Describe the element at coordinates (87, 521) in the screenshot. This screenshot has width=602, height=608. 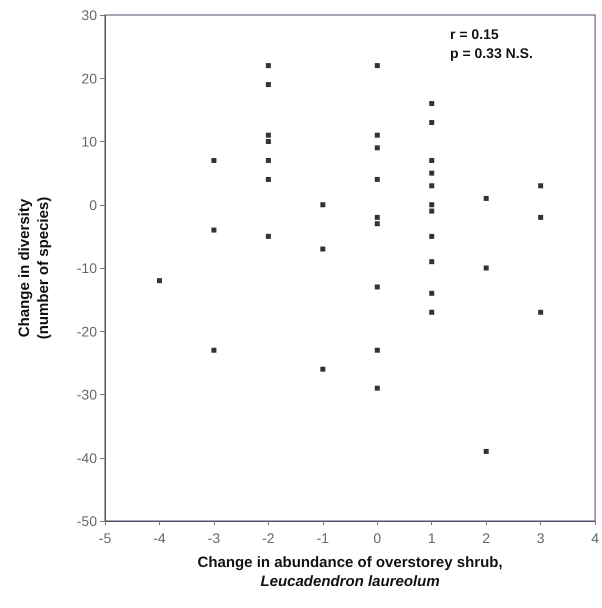
I see `y-tick-label: -50` at that location.